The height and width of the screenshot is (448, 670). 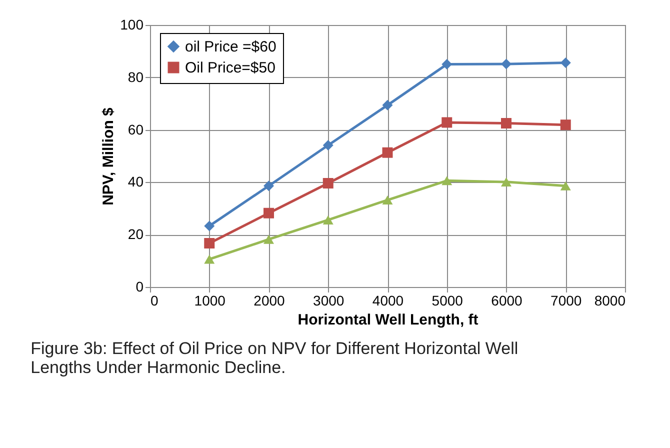 I want to click on x-tick-label: 4000, so click(x=388, y=300).